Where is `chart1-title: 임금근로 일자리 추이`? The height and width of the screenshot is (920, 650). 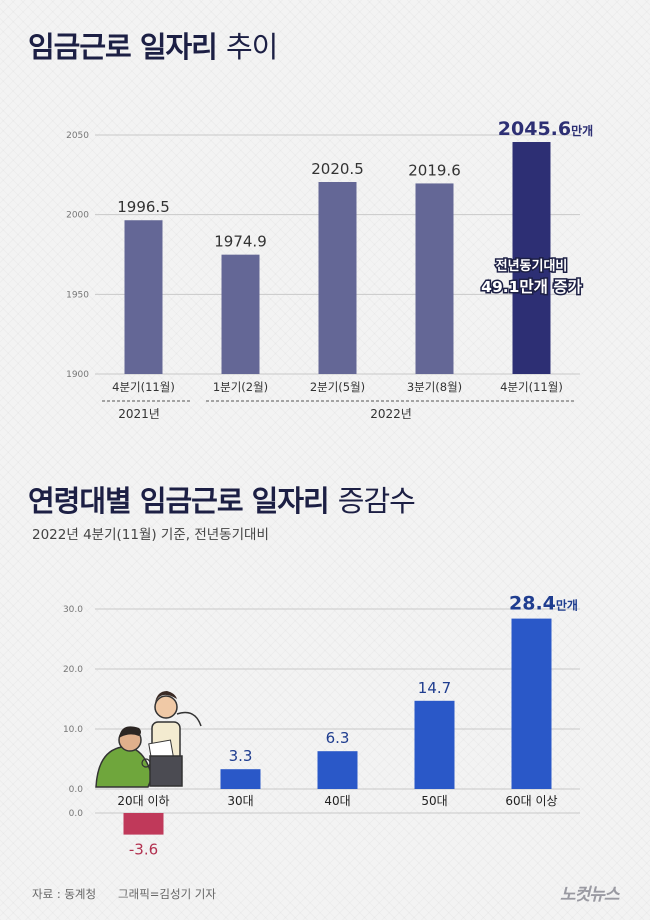 chart1-title: 임금근로 일자리 추이 is located at coordinates (153, 45).